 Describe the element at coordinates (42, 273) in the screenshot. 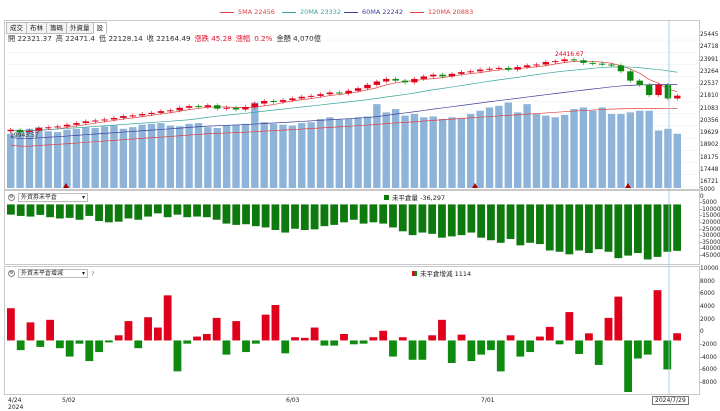

I see `indicator-select-value: 外資未平倉增減` at that location.